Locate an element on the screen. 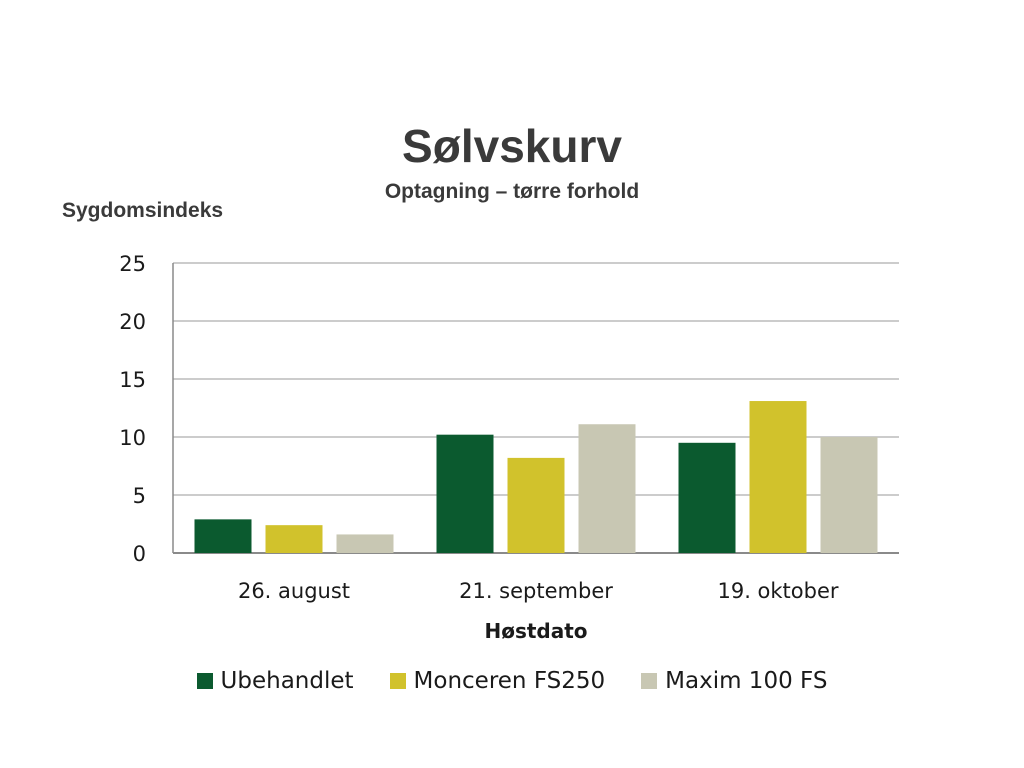 The height and width of the screenshot is (768, 1024). y-tick-label: 0 is located at coordinates (139, 554).